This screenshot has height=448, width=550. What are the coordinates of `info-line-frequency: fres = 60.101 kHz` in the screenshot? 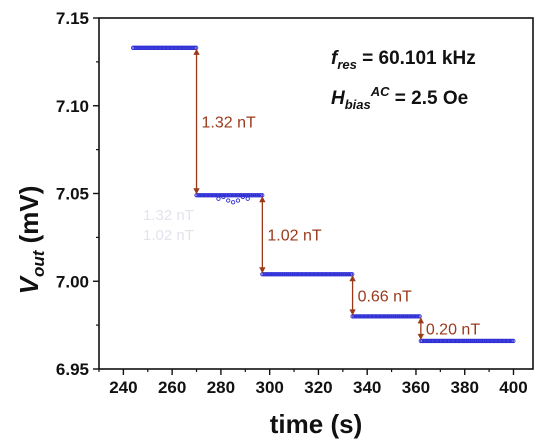 It's located at (403, 60).